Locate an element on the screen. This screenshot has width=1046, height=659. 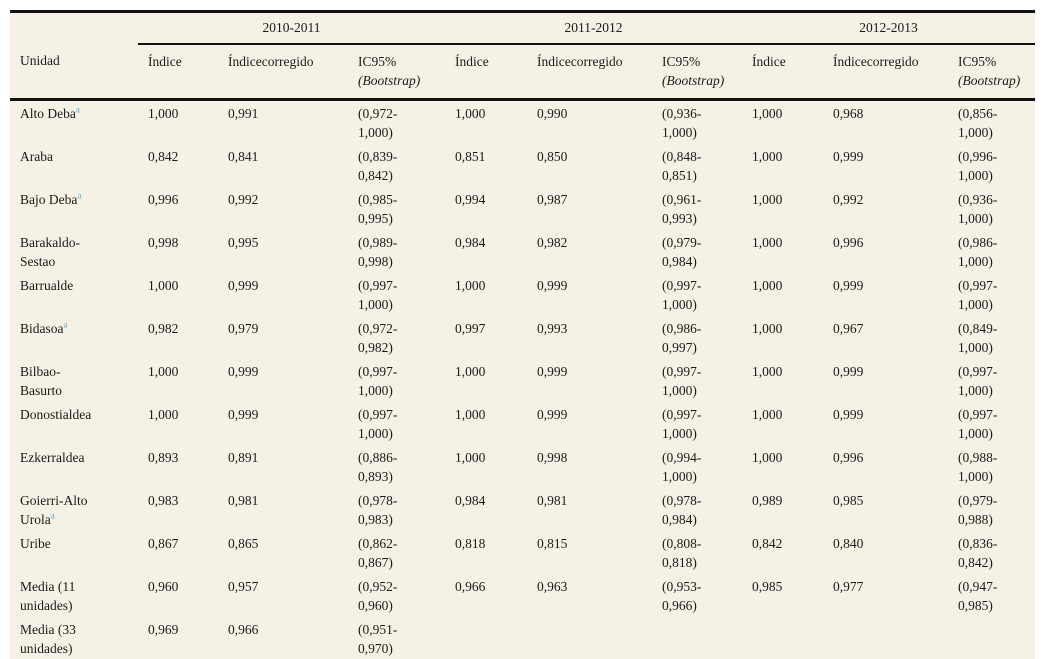
value-cell: (0,979- 0,988) is located at coordinates (978, 510).